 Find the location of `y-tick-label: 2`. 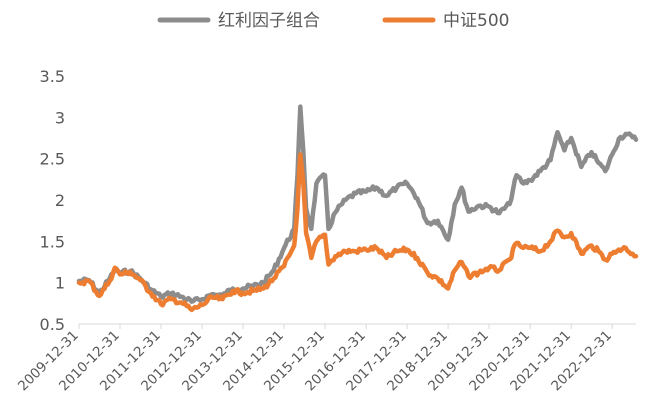

y-tick-label: 2 is located at coordinates (60, 200).